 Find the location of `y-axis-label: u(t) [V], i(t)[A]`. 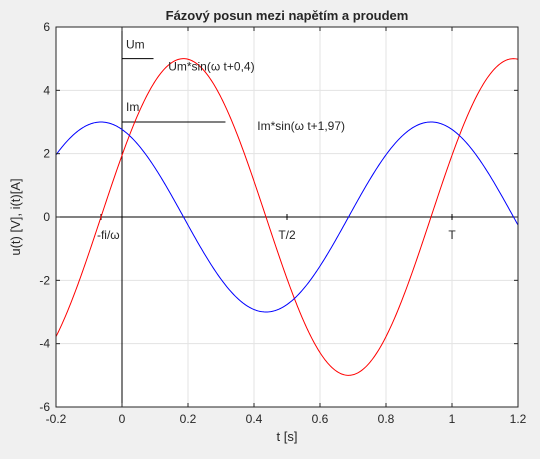

y-axis-label: u(t) [V], i(t)[A] is located at coordinates (15, 216).